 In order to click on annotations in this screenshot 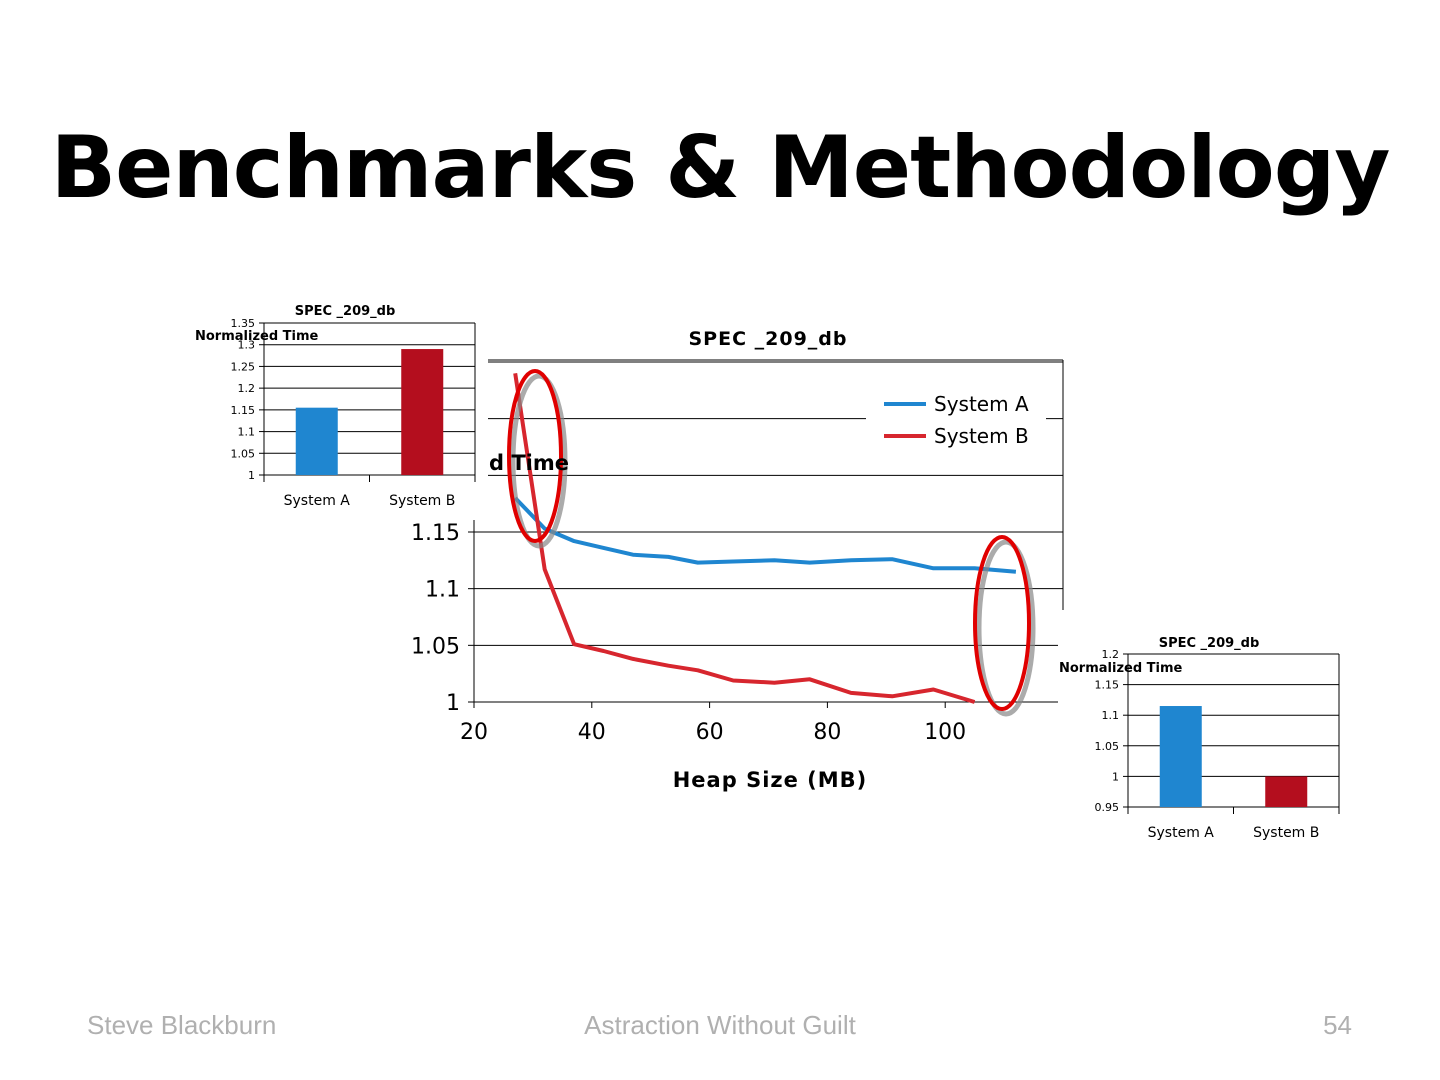, I will do `click(771, 543)`.